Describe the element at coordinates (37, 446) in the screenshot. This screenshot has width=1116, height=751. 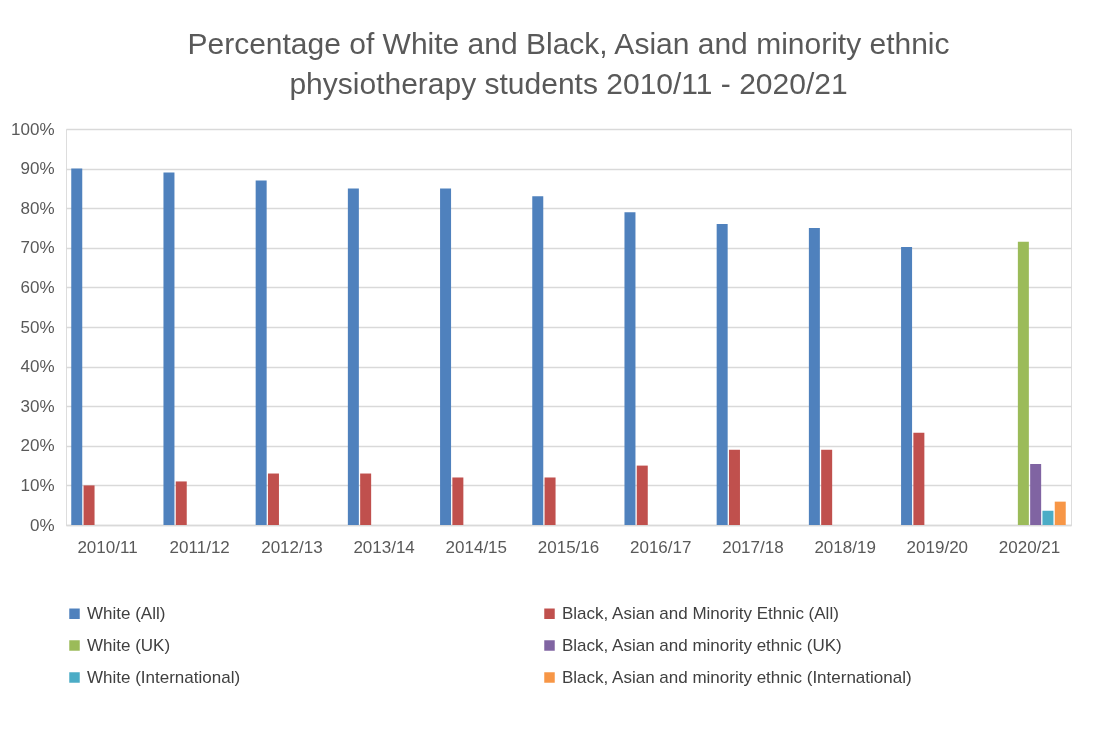
I see `y-tick-label: 20%` at that location.